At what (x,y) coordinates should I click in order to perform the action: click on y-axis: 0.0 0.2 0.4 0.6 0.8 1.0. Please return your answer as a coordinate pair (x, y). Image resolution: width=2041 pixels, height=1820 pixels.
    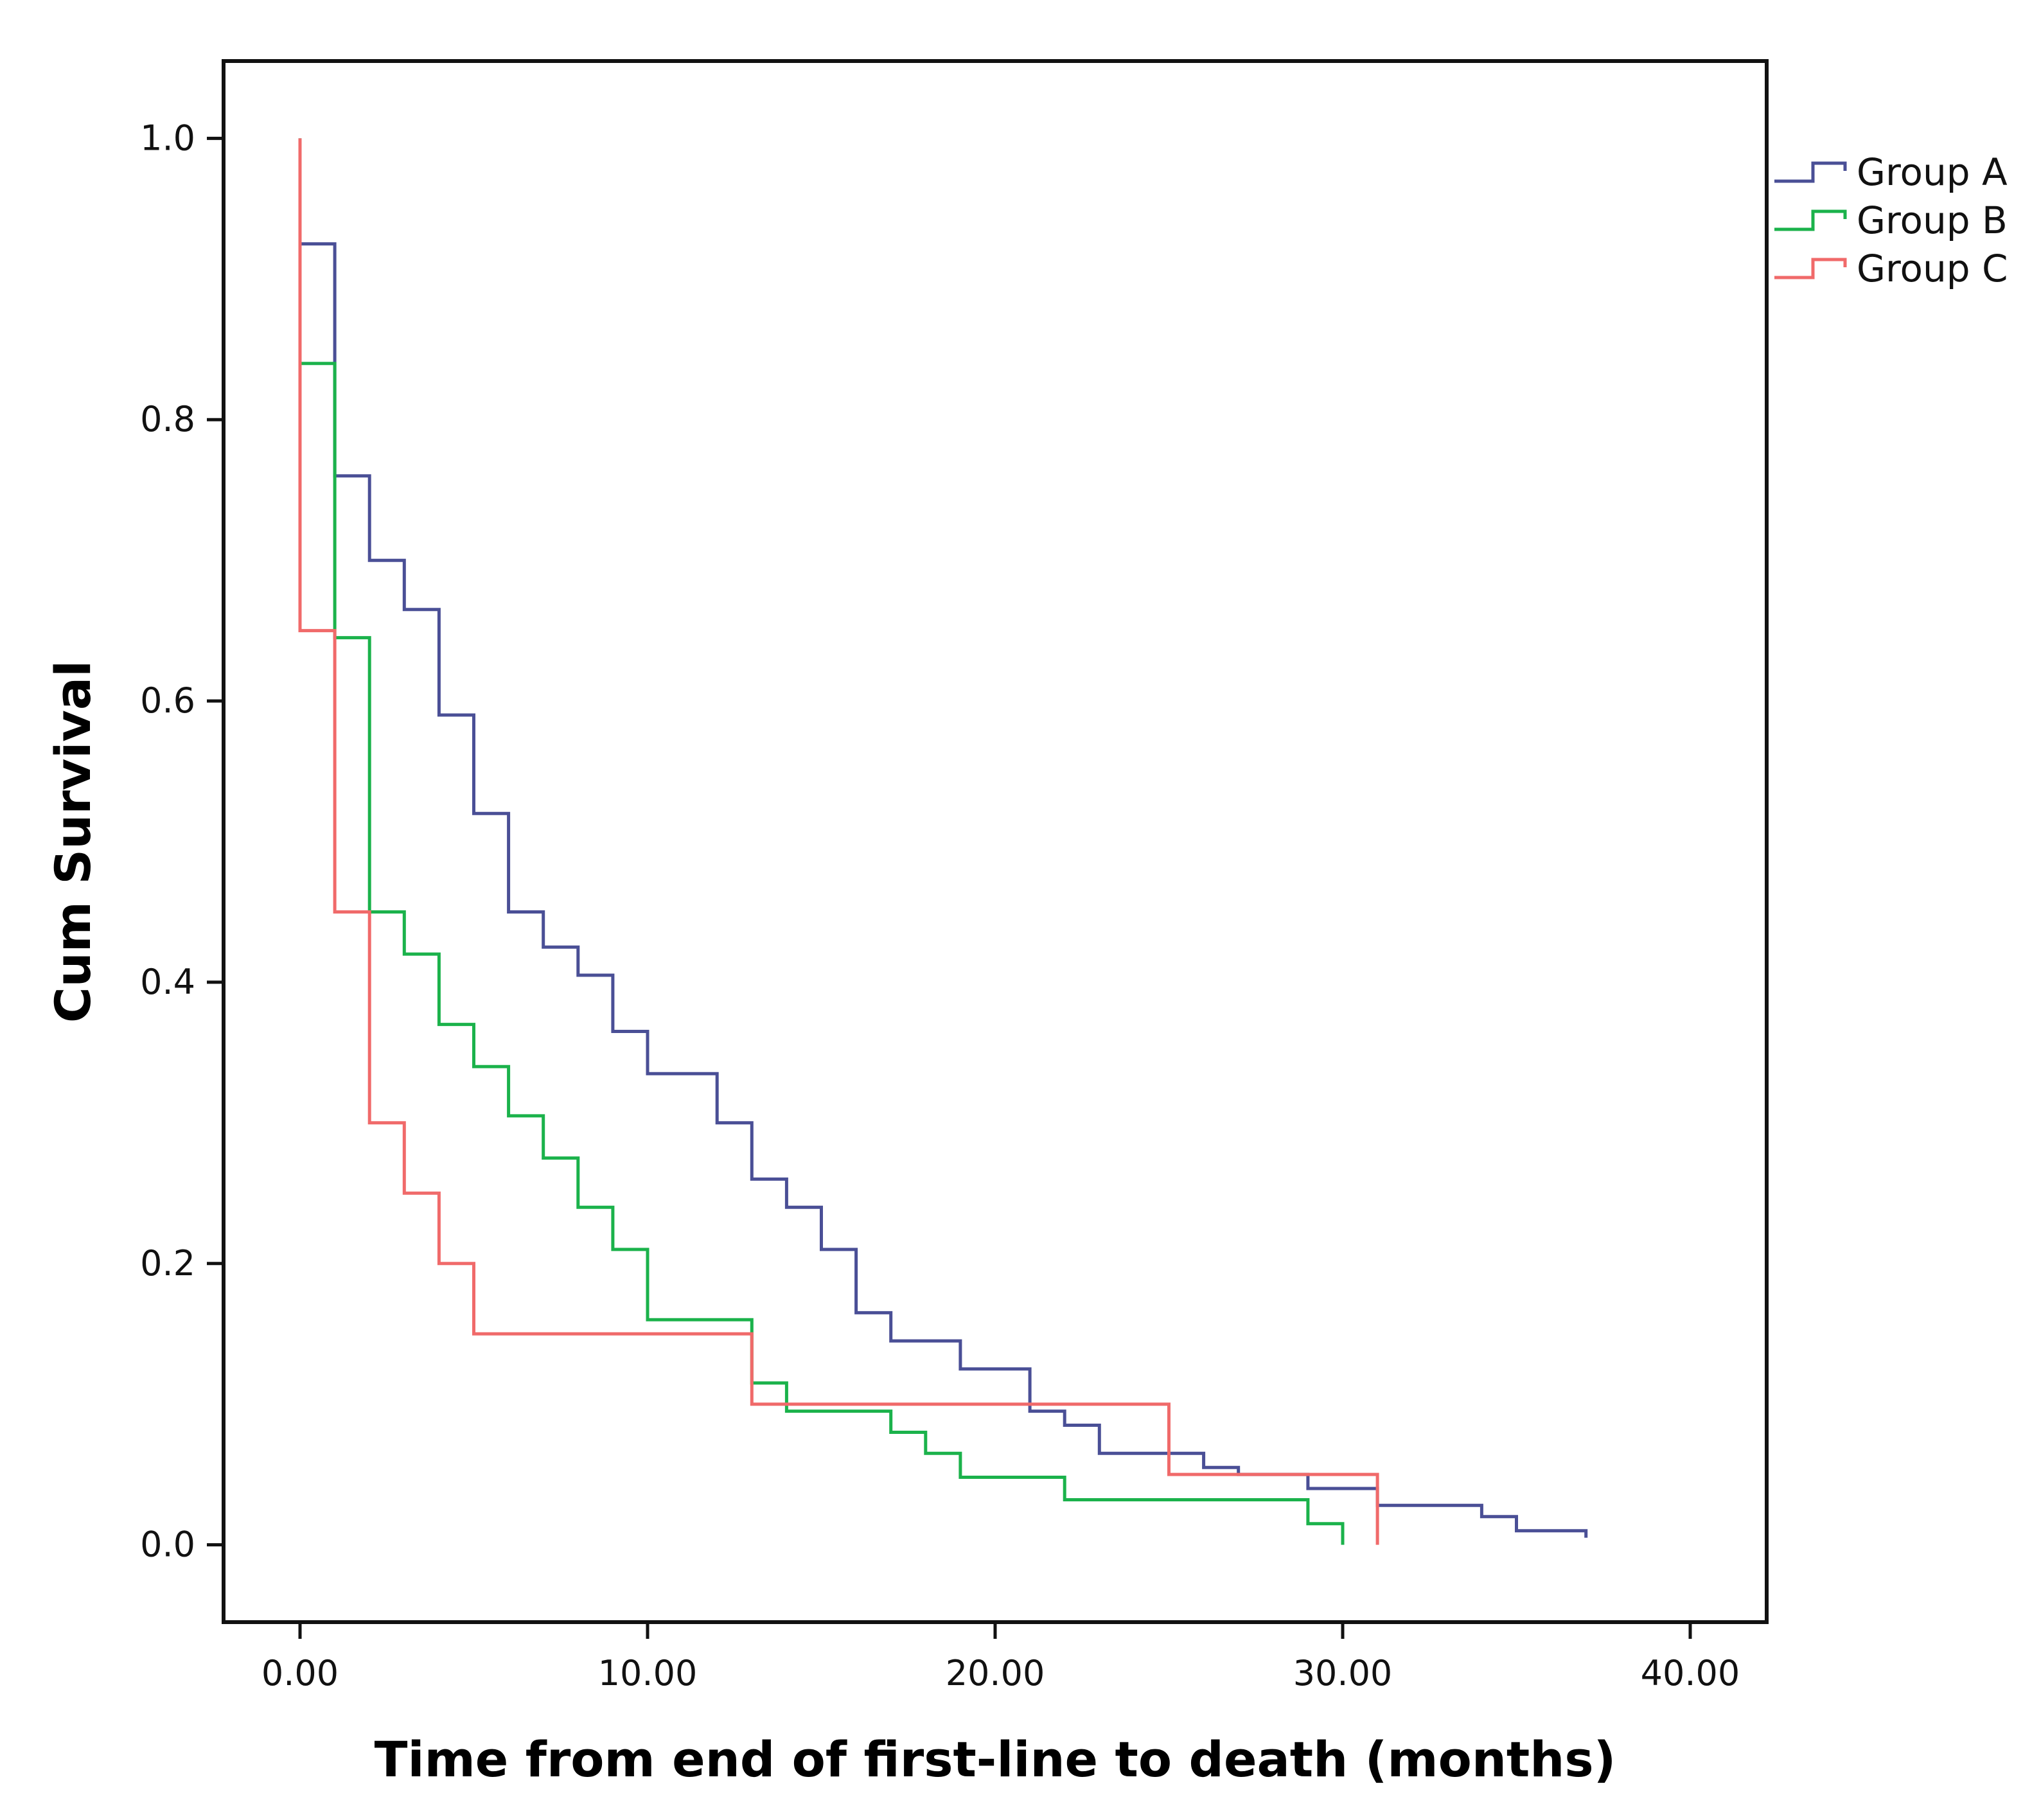
    Looking at the image, I should click on (182, 841).